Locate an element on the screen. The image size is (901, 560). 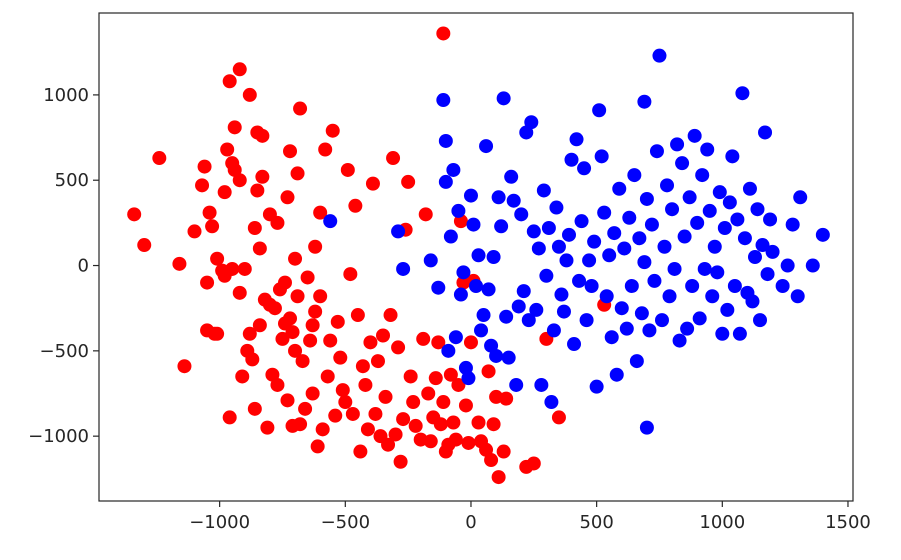
y-tick-label: −500 is located at coordinates (64, 351).